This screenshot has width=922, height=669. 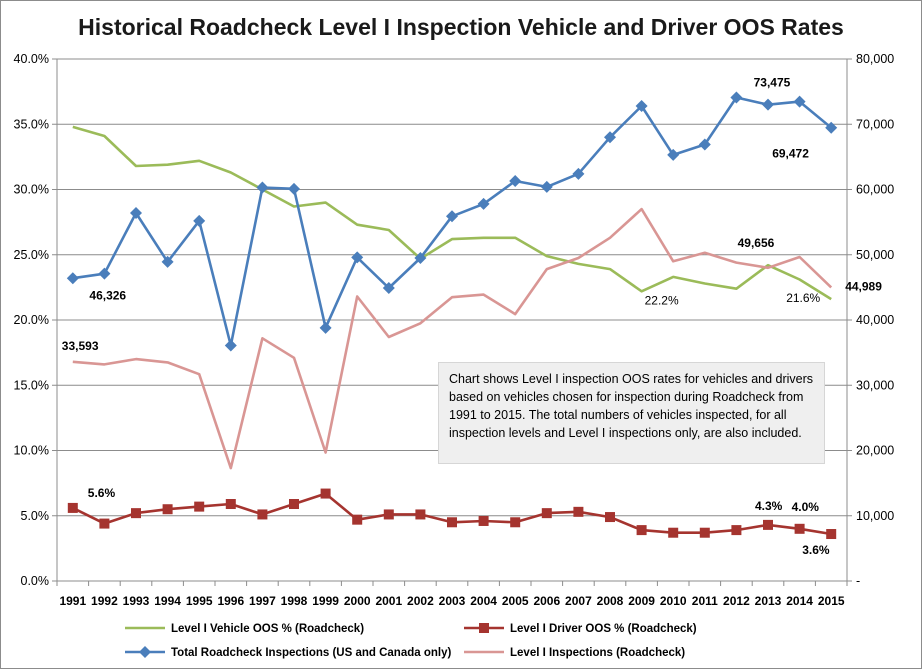 What do you see at coordinates (515, 601) in the screenshot?
I see `x-axis-tick-label: 2005` at bounding box center [515, 601].